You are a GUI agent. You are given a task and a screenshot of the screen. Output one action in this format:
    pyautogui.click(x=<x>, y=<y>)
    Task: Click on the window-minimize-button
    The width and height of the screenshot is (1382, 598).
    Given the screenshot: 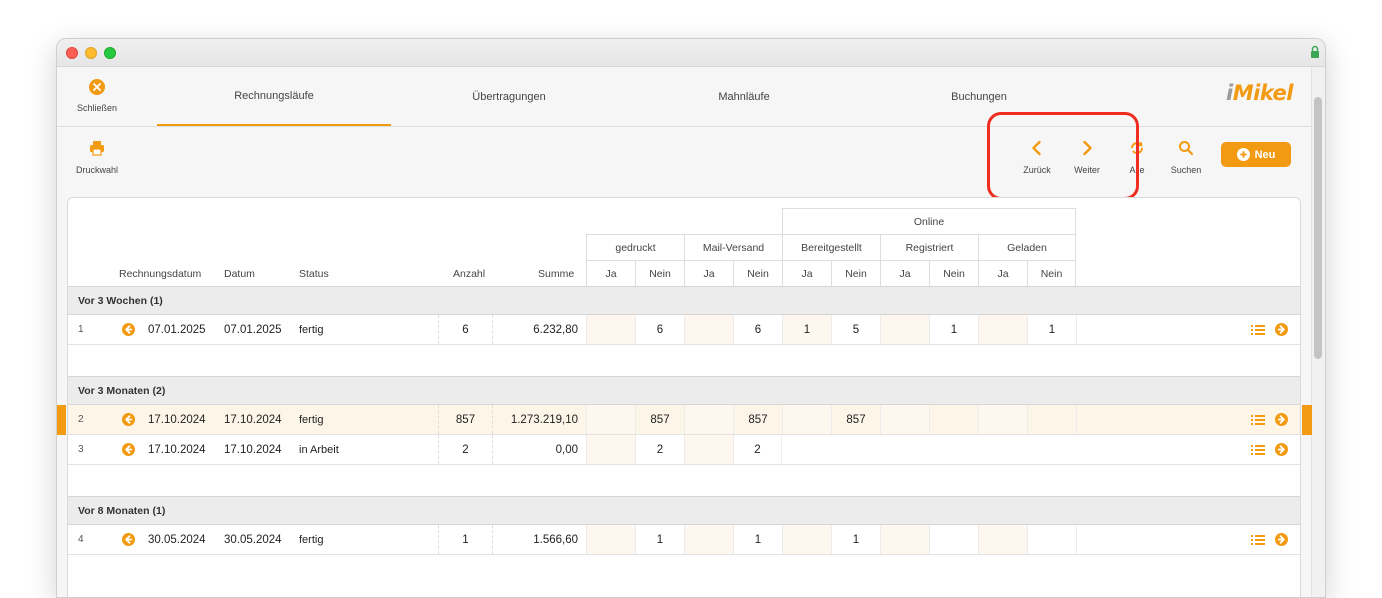 What is the action you would take?
    pyautogui.click(x=91, y=53)
    